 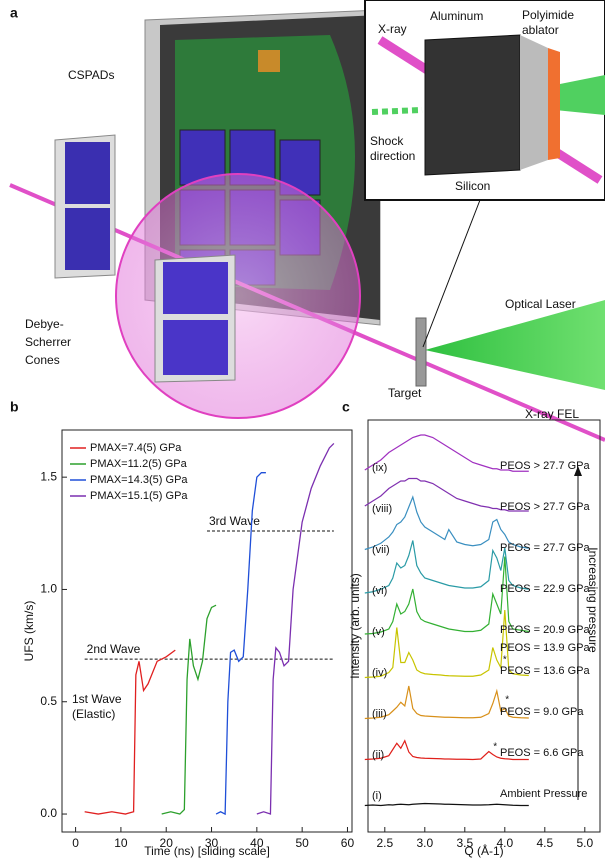 What do you see at coordinates (48, 589) in the screenshot?
I see `y-tick-label: 1.0` at bounding box center [48, 589].